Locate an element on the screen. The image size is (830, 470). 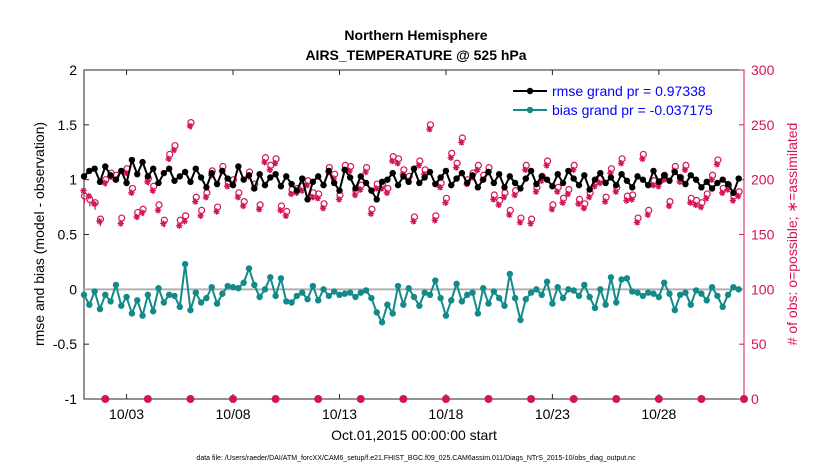
y-tick-label: 1 is located at coordinates (73, 180).